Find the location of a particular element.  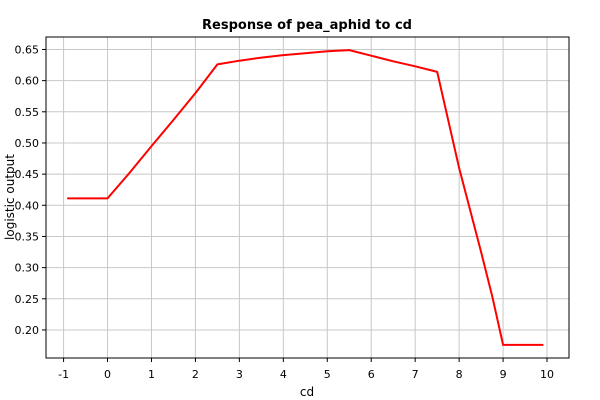

y-tick-label: 0.40 is located at coordinates (27, 205).